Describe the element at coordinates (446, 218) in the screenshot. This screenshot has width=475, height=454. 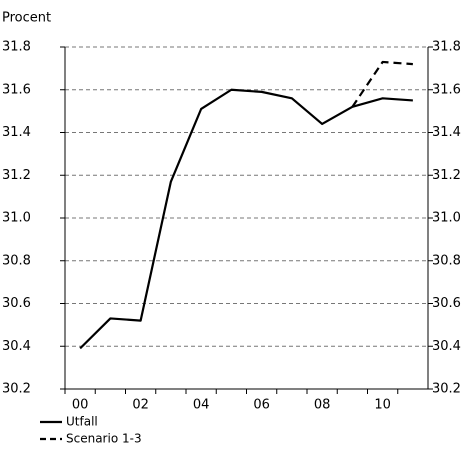
I see `y2-tick-label: 31.0` at that location.